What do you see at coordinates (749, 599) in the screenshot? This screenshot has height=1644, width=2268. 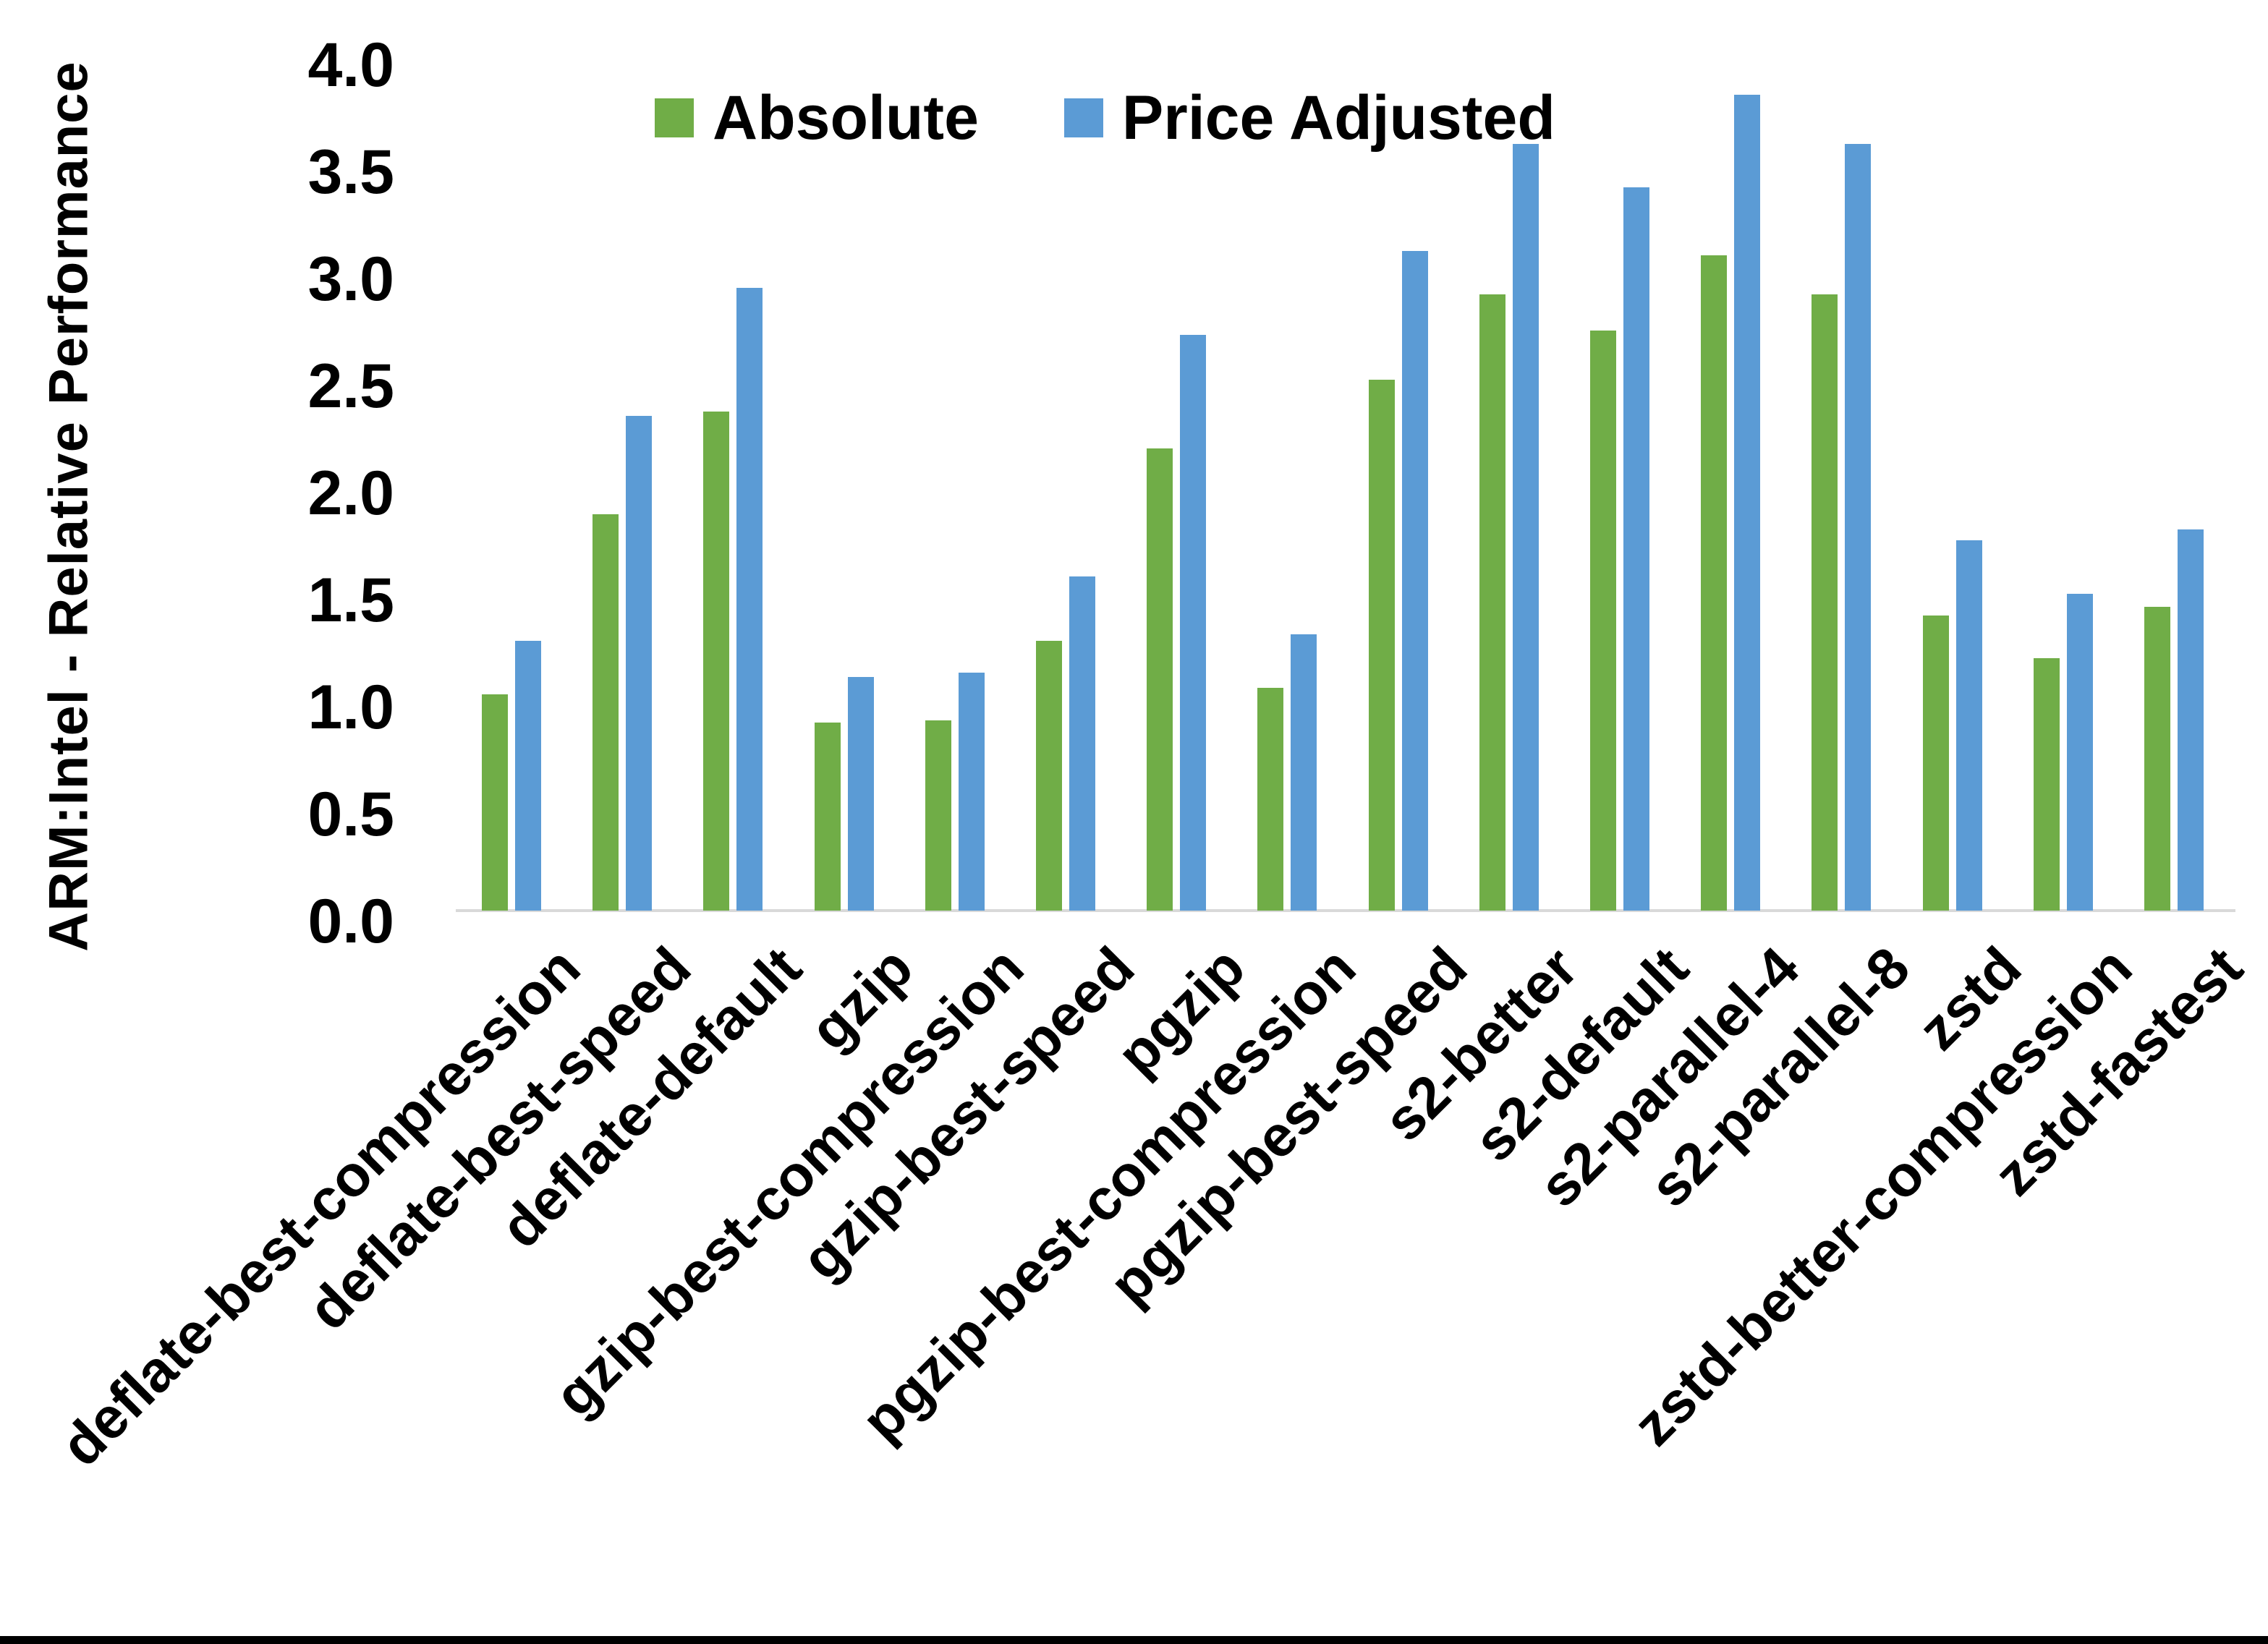 I see `bar-price-adjusted-deflate-default` at bounding box center [749, 599].